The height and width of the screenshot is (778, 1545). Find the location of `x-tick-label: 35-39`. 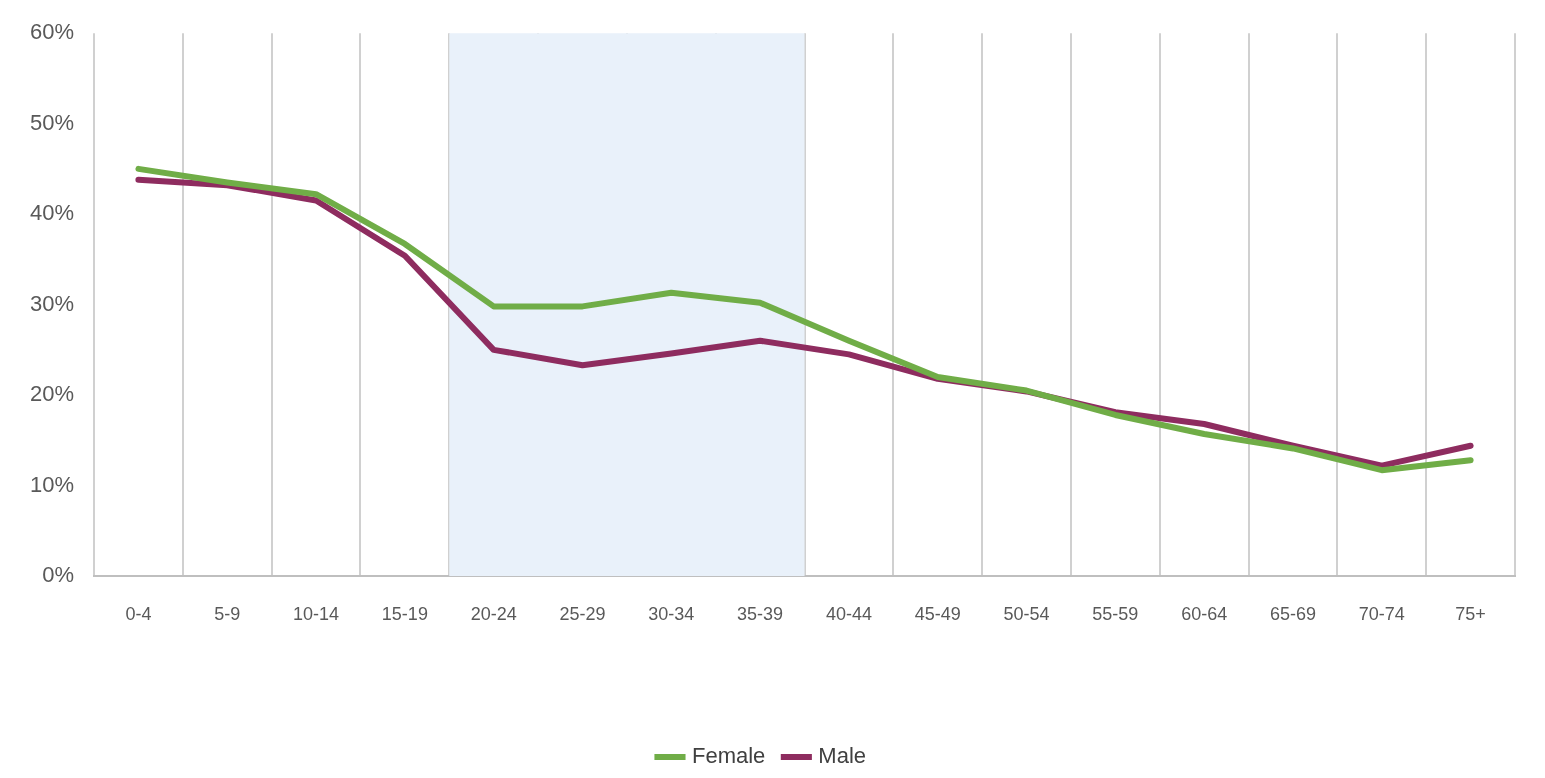

x-tick-label: 35-39 is located at coordinates (760, 613).